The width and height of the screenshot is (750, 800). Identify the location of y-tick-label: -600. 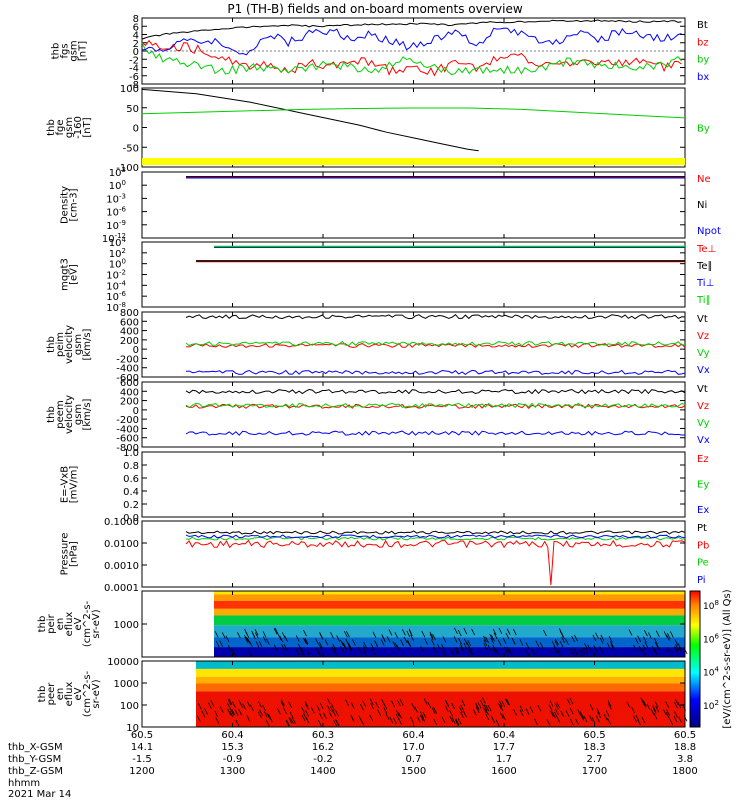
(127, 439).